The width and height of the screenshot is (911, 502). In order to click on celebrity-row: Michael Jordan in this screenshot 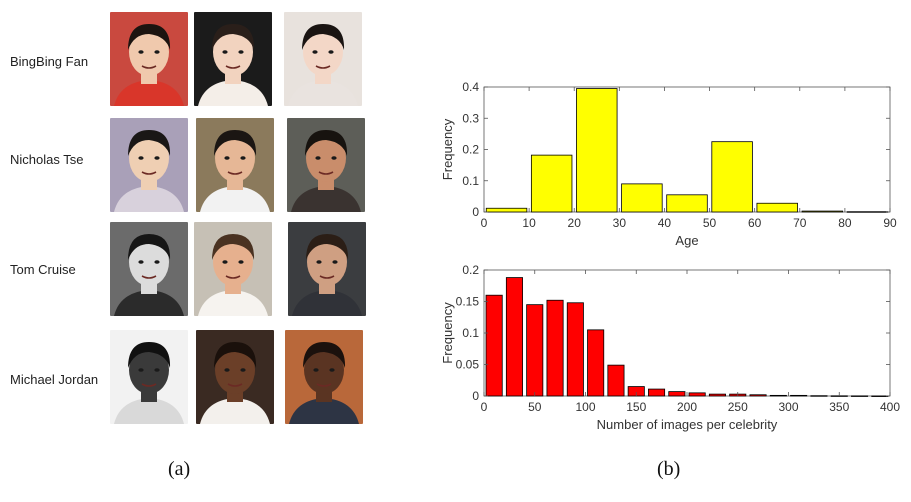, I will do `click(220, 378)`.